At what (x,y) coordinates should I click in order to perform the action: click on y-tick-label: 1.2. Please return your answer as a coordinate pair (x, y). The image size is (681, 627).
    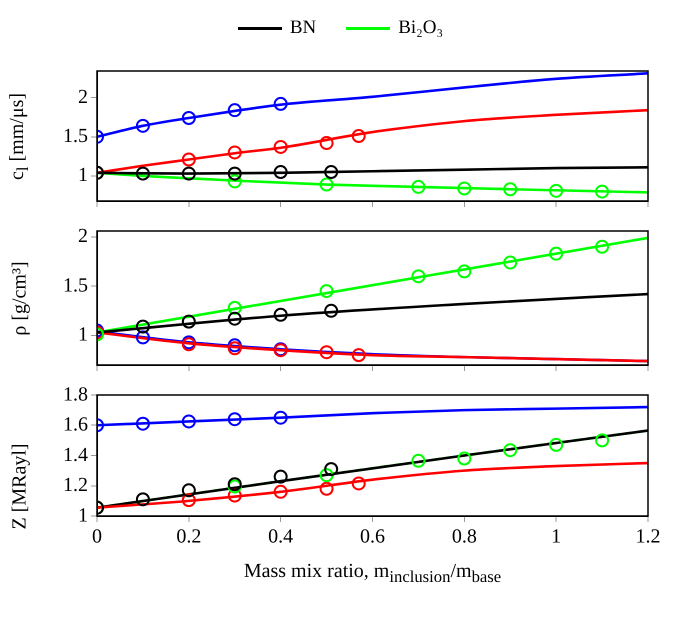
    Looking at the image, I should click on (75, 485).